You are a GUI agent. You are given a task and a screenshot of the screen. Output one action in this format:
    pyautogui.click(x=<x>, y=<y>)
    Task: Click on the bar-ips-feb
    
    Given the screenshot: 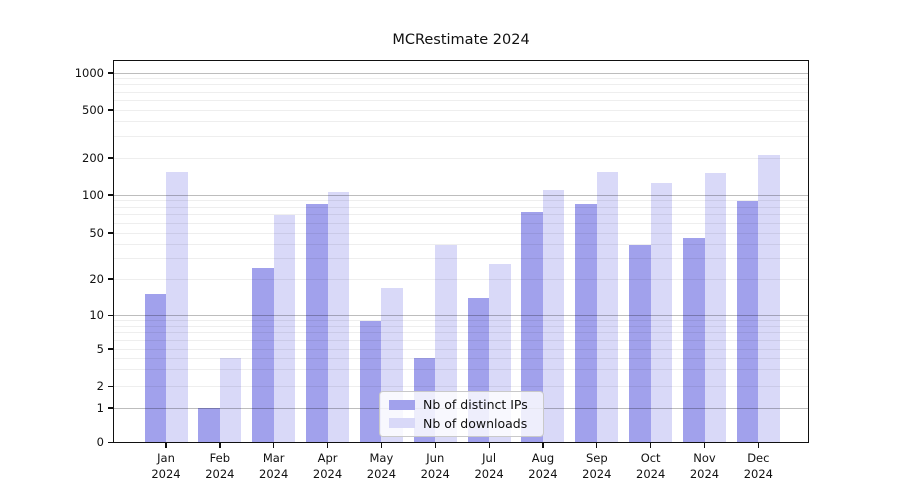 What is the action you would take?
    pyautogui.click(x=209, y=425)
    